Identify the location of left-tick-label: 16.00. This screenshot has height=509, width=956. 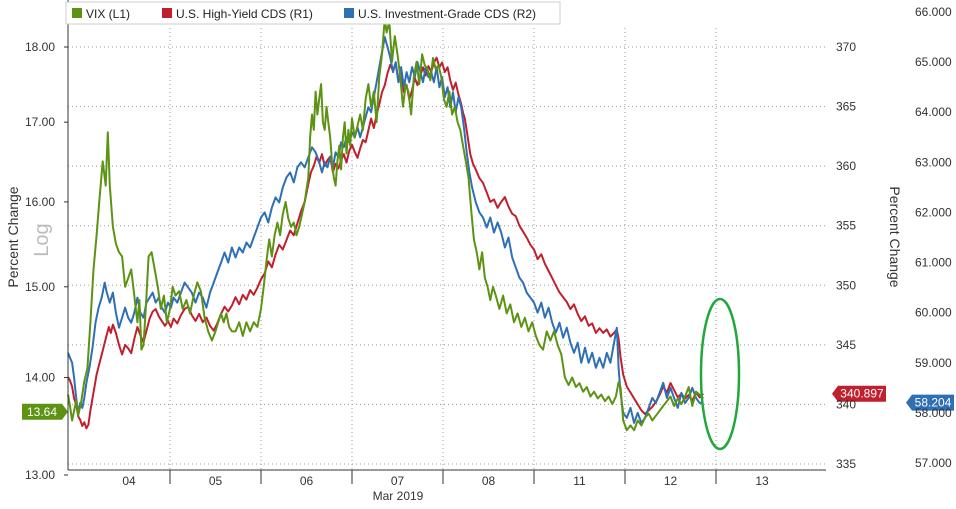
(40, 202).